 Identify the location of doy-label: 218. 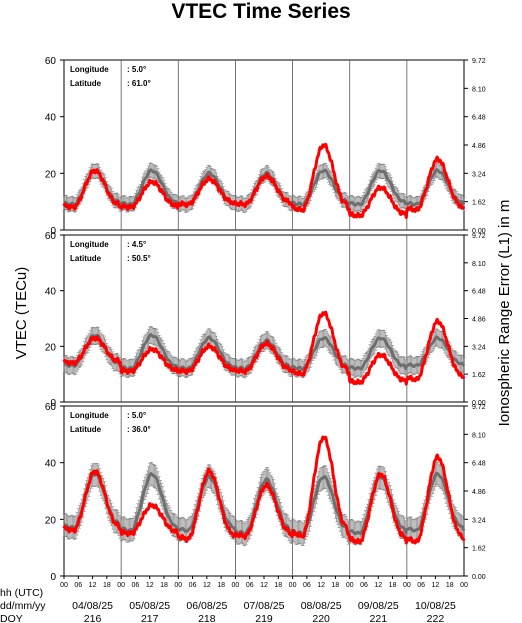
(207, 618).